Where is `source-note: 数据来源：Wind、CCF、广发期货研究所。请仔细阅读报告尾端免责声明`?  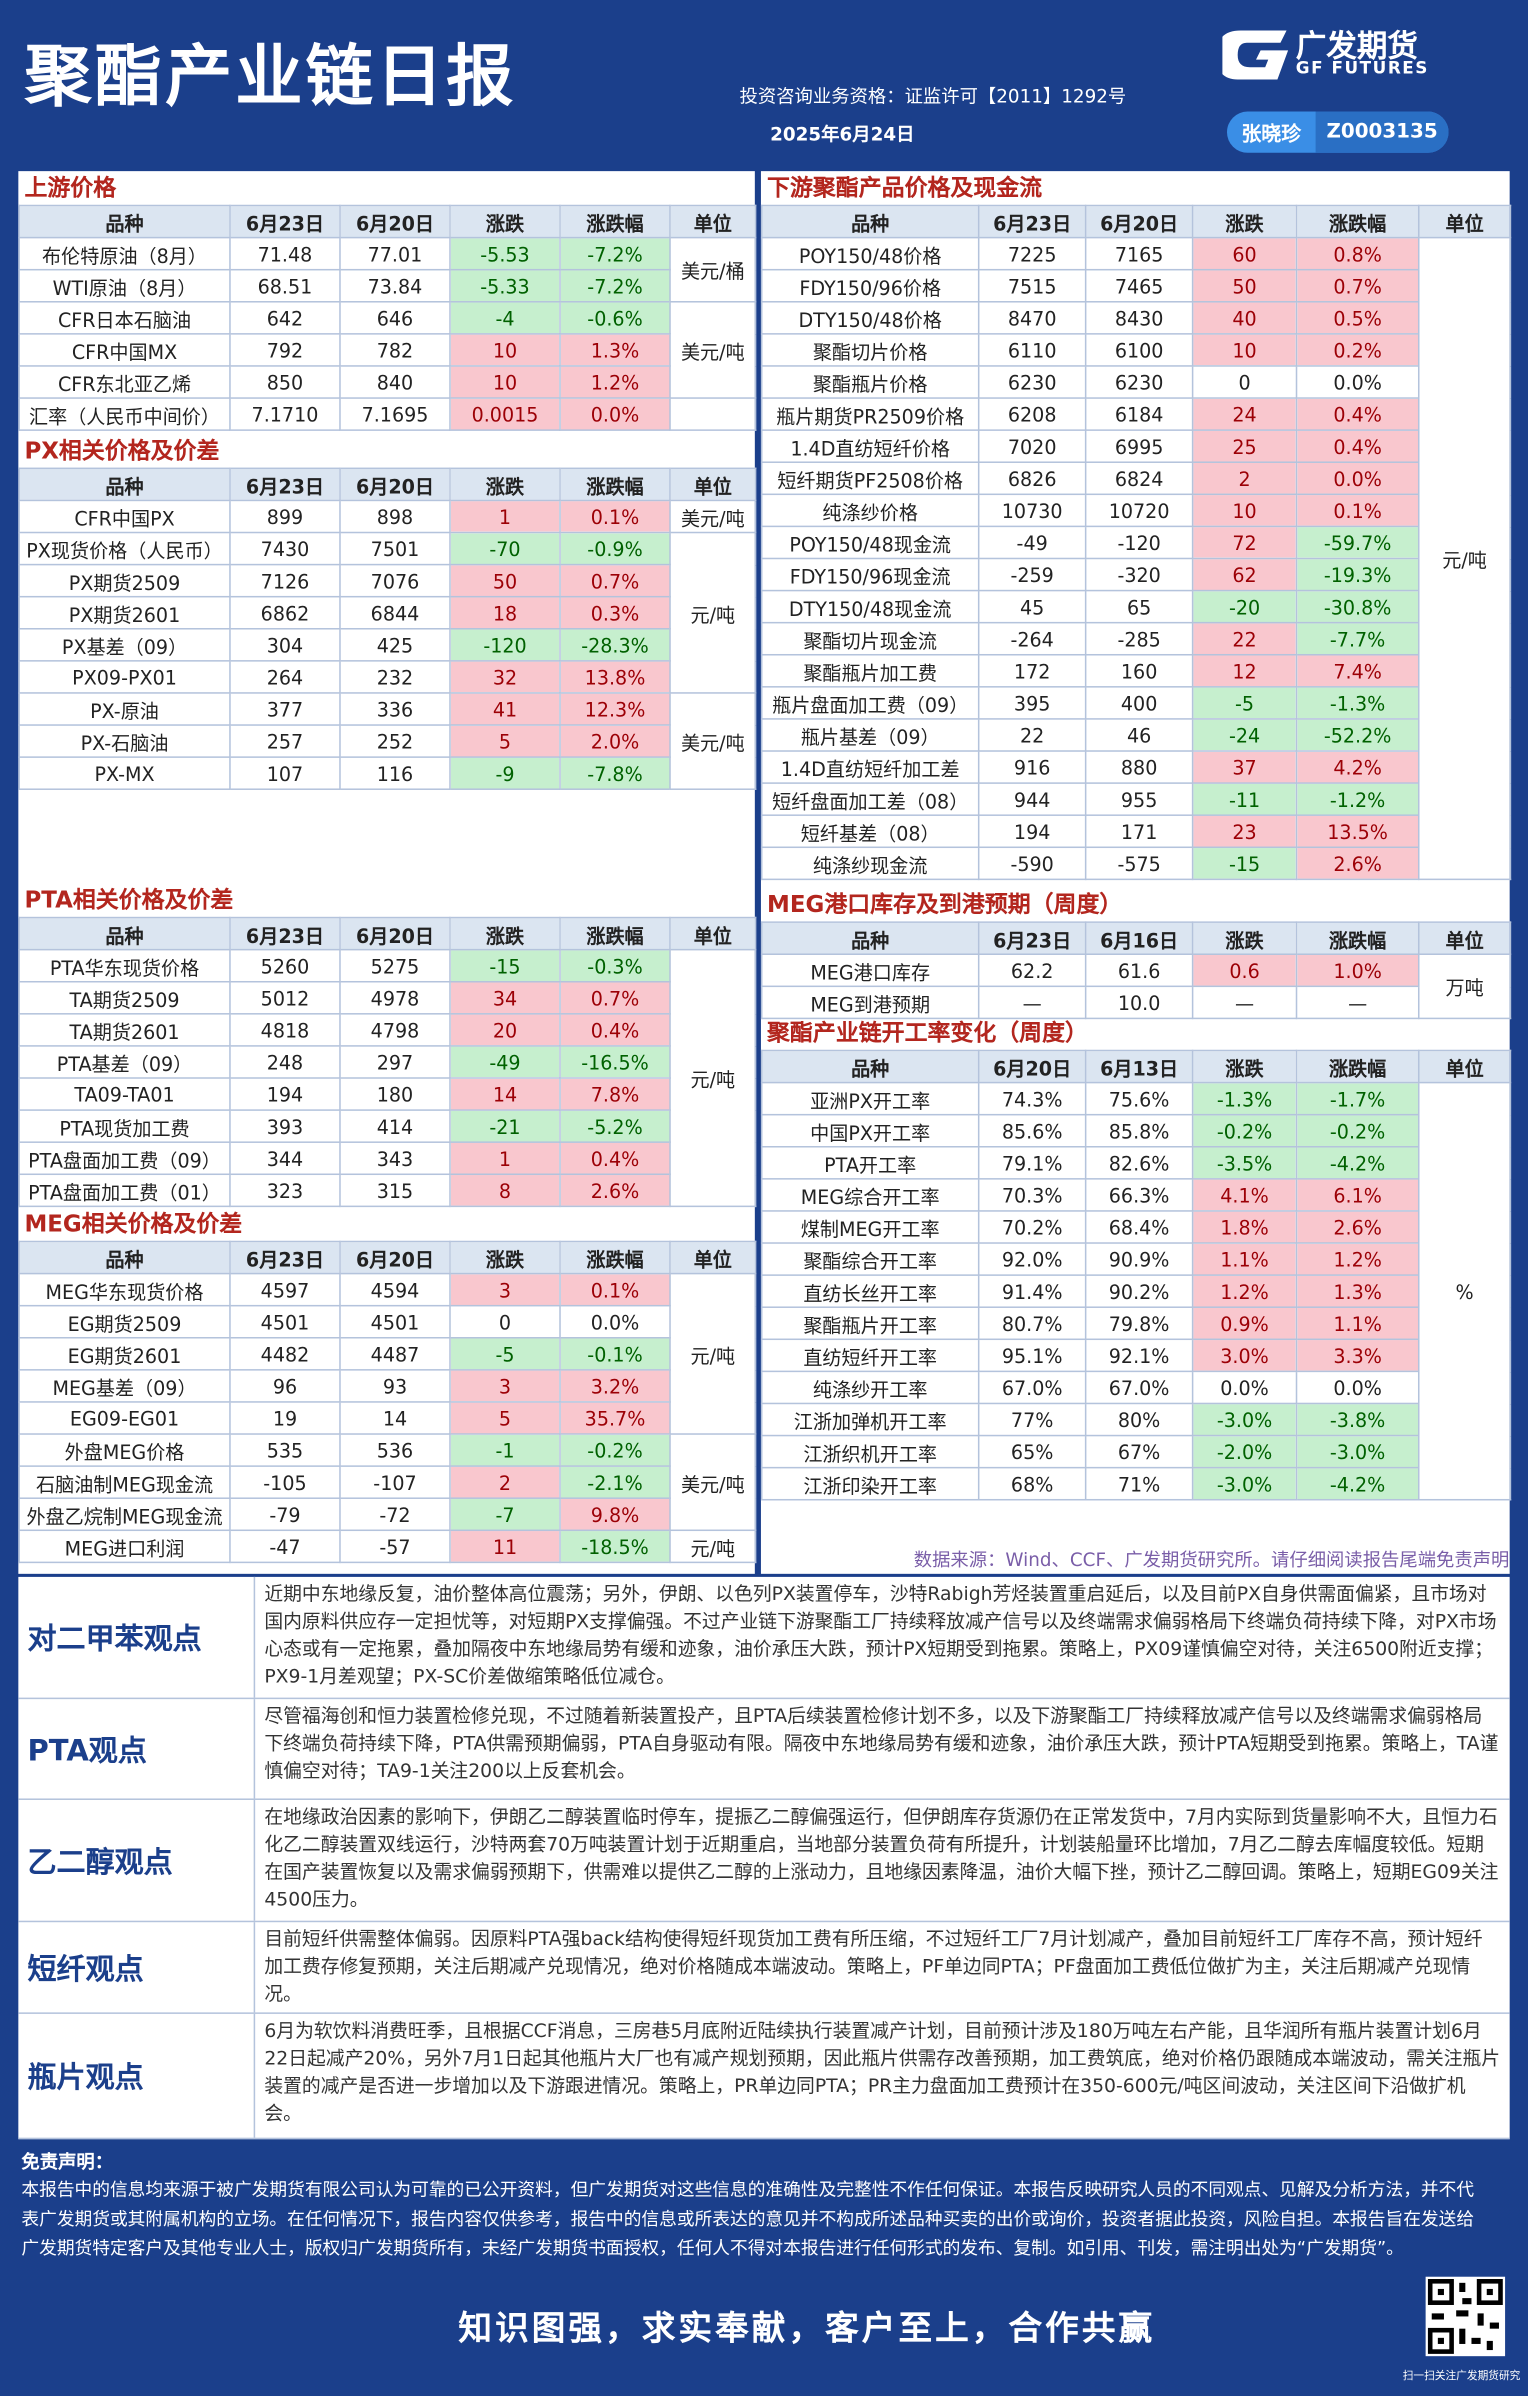 source-note: 数据来源：Wind、CCF、广发期货研究所。请仔细阅读报告尾端免责声明 is located at coordinates (1211, 1560).